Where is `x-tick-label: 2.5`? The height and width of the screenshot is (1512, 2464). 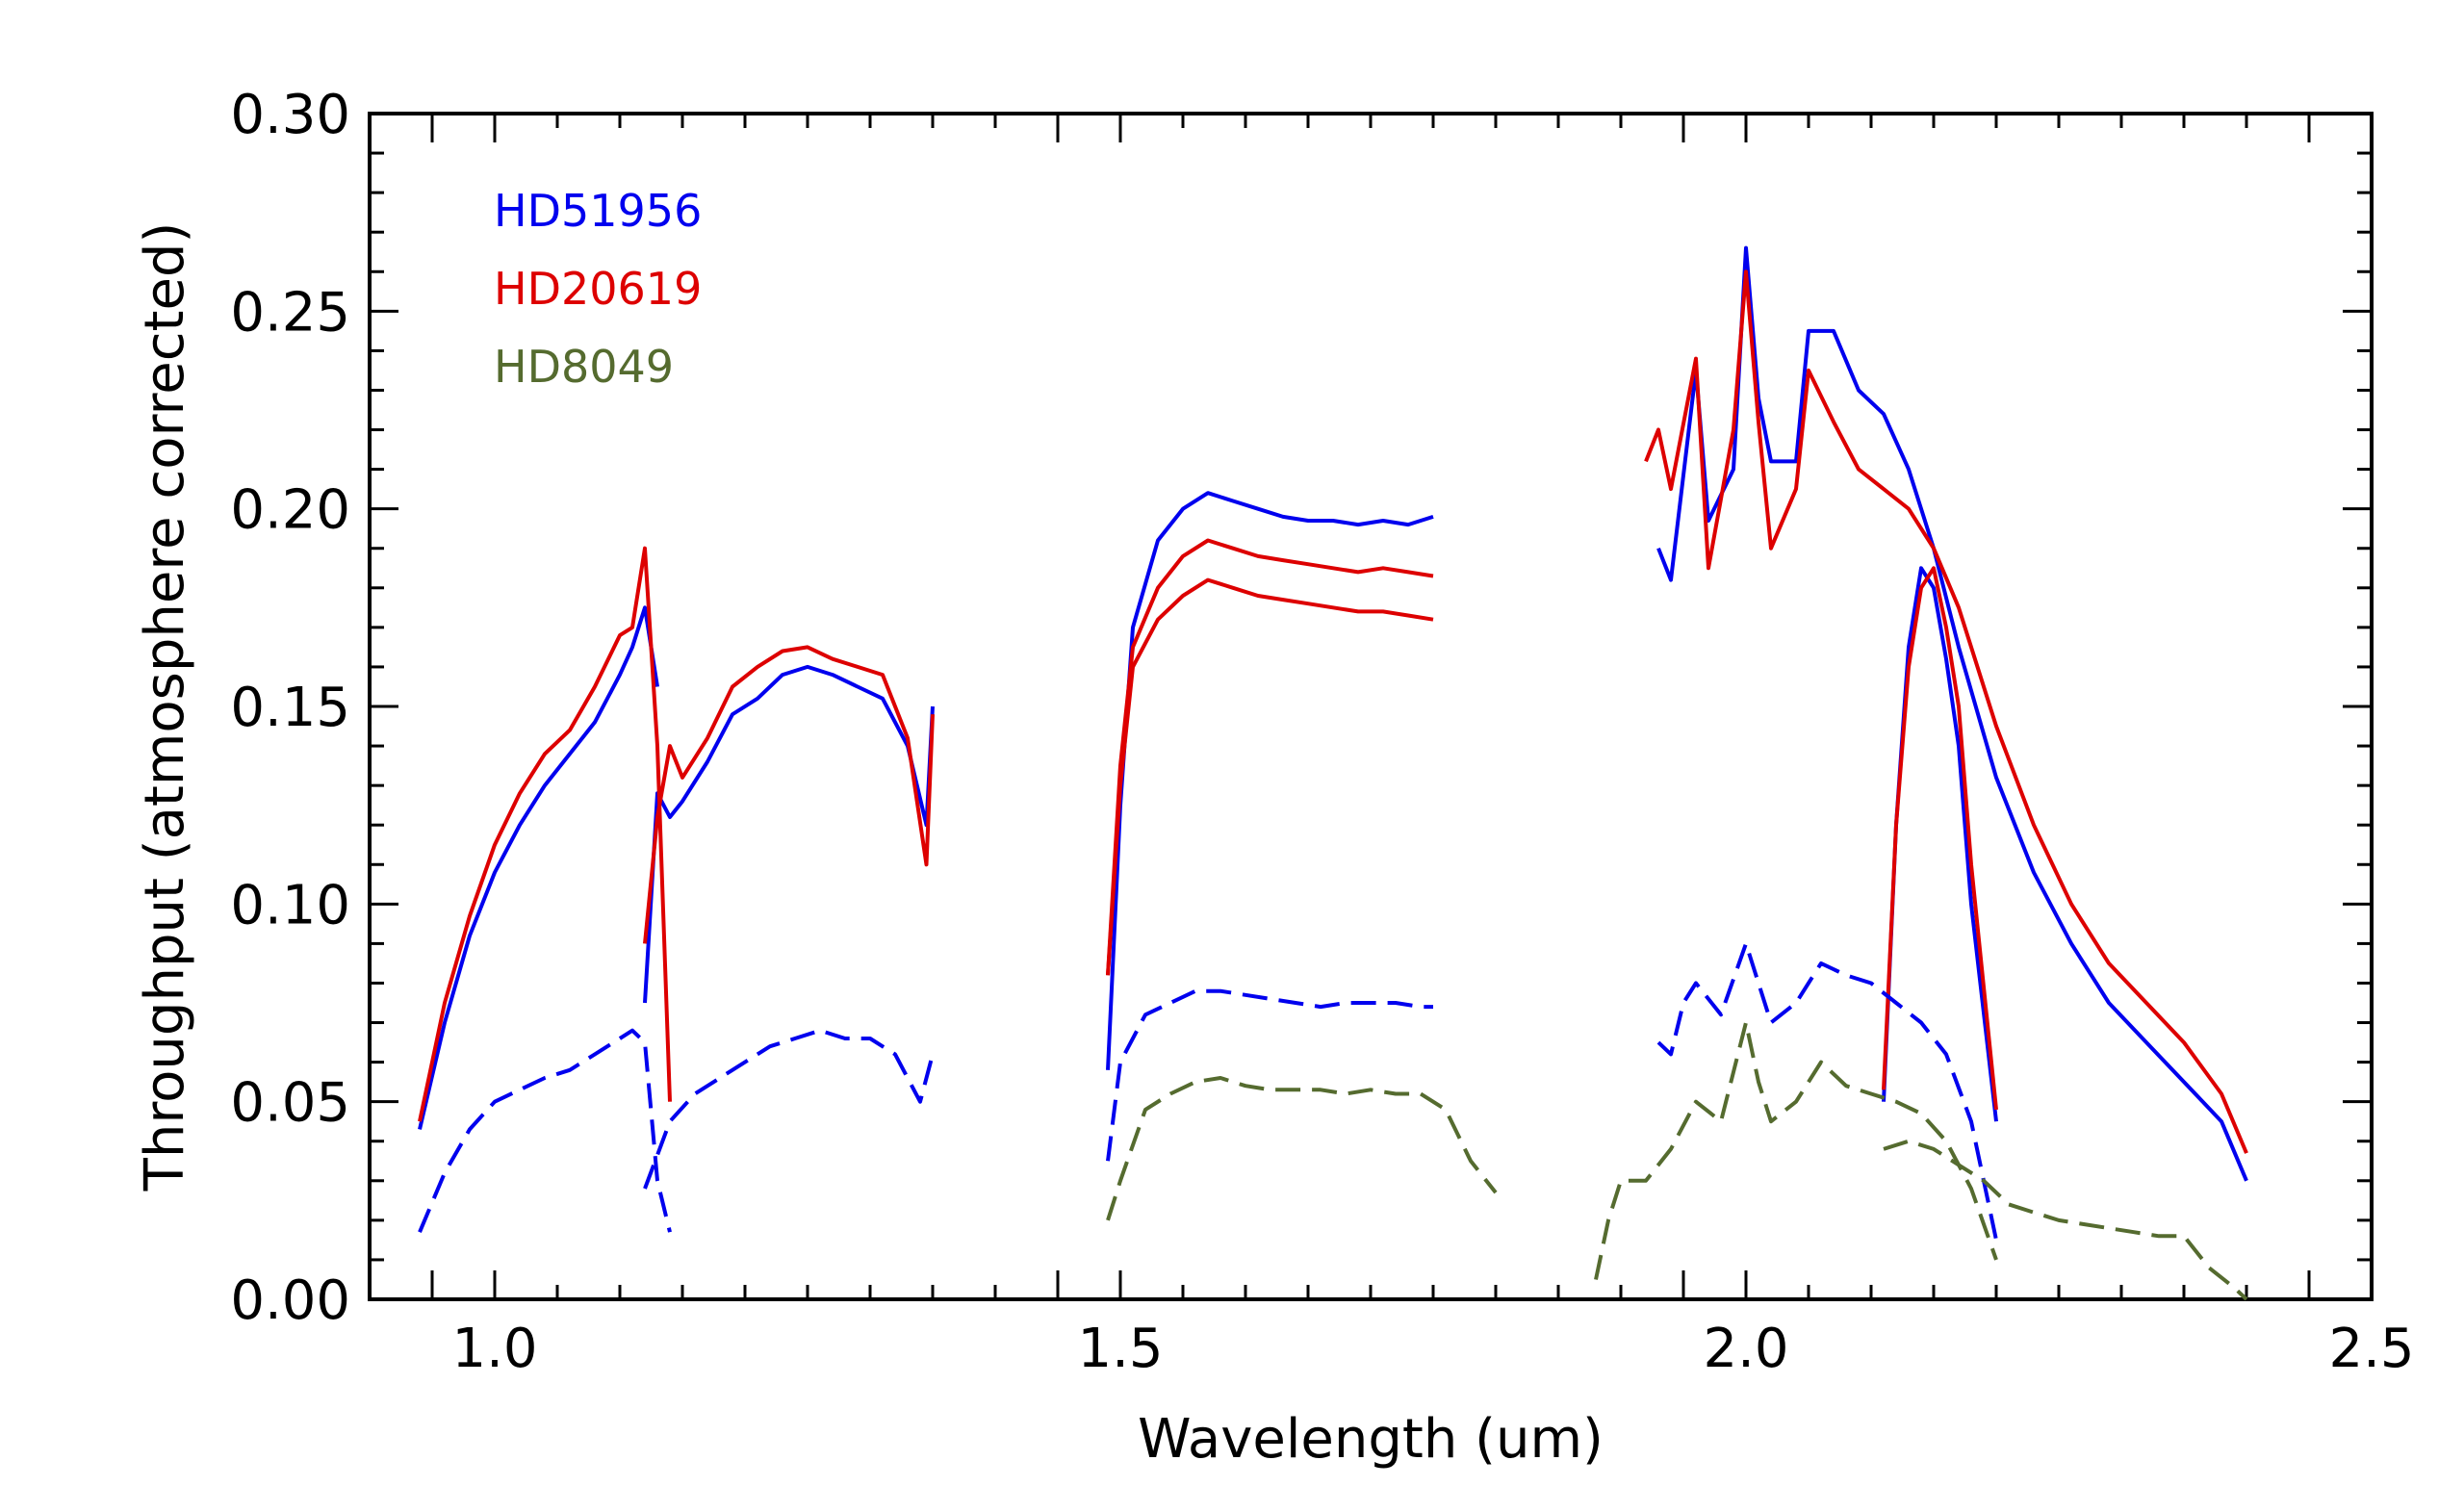
x-tick-label: 2.5 is located at coordinates (2371, 1349).